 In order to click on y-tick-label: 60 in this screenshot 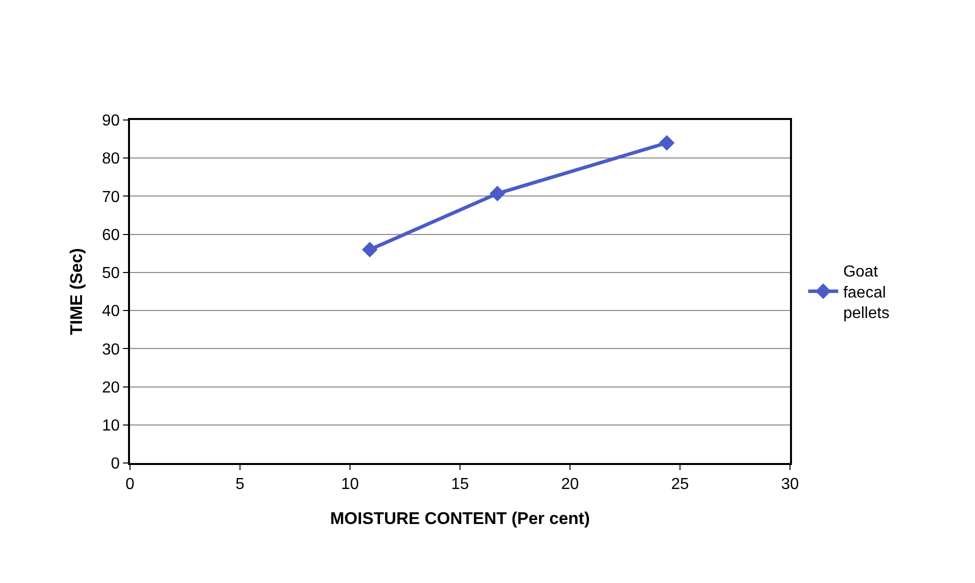, I will do `click(111, 235)`.